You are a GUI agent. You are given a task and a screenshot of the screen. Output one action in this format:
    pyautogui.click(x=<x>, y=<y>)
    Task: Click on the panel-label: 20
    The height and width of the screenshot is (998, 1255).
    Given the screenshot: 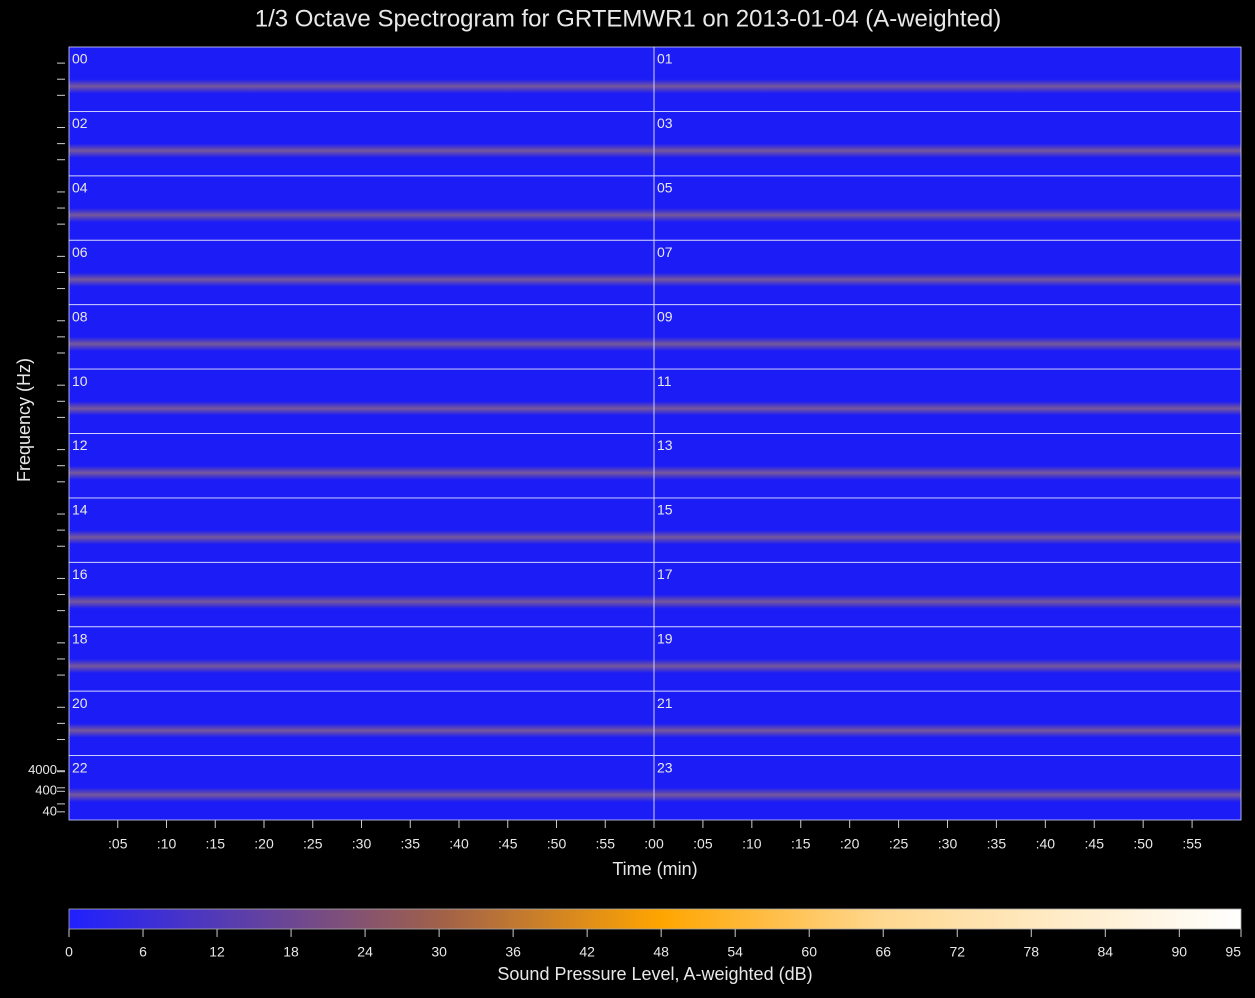 What is the action you would take?
    pyautogui.click(x=80, y=703)
    